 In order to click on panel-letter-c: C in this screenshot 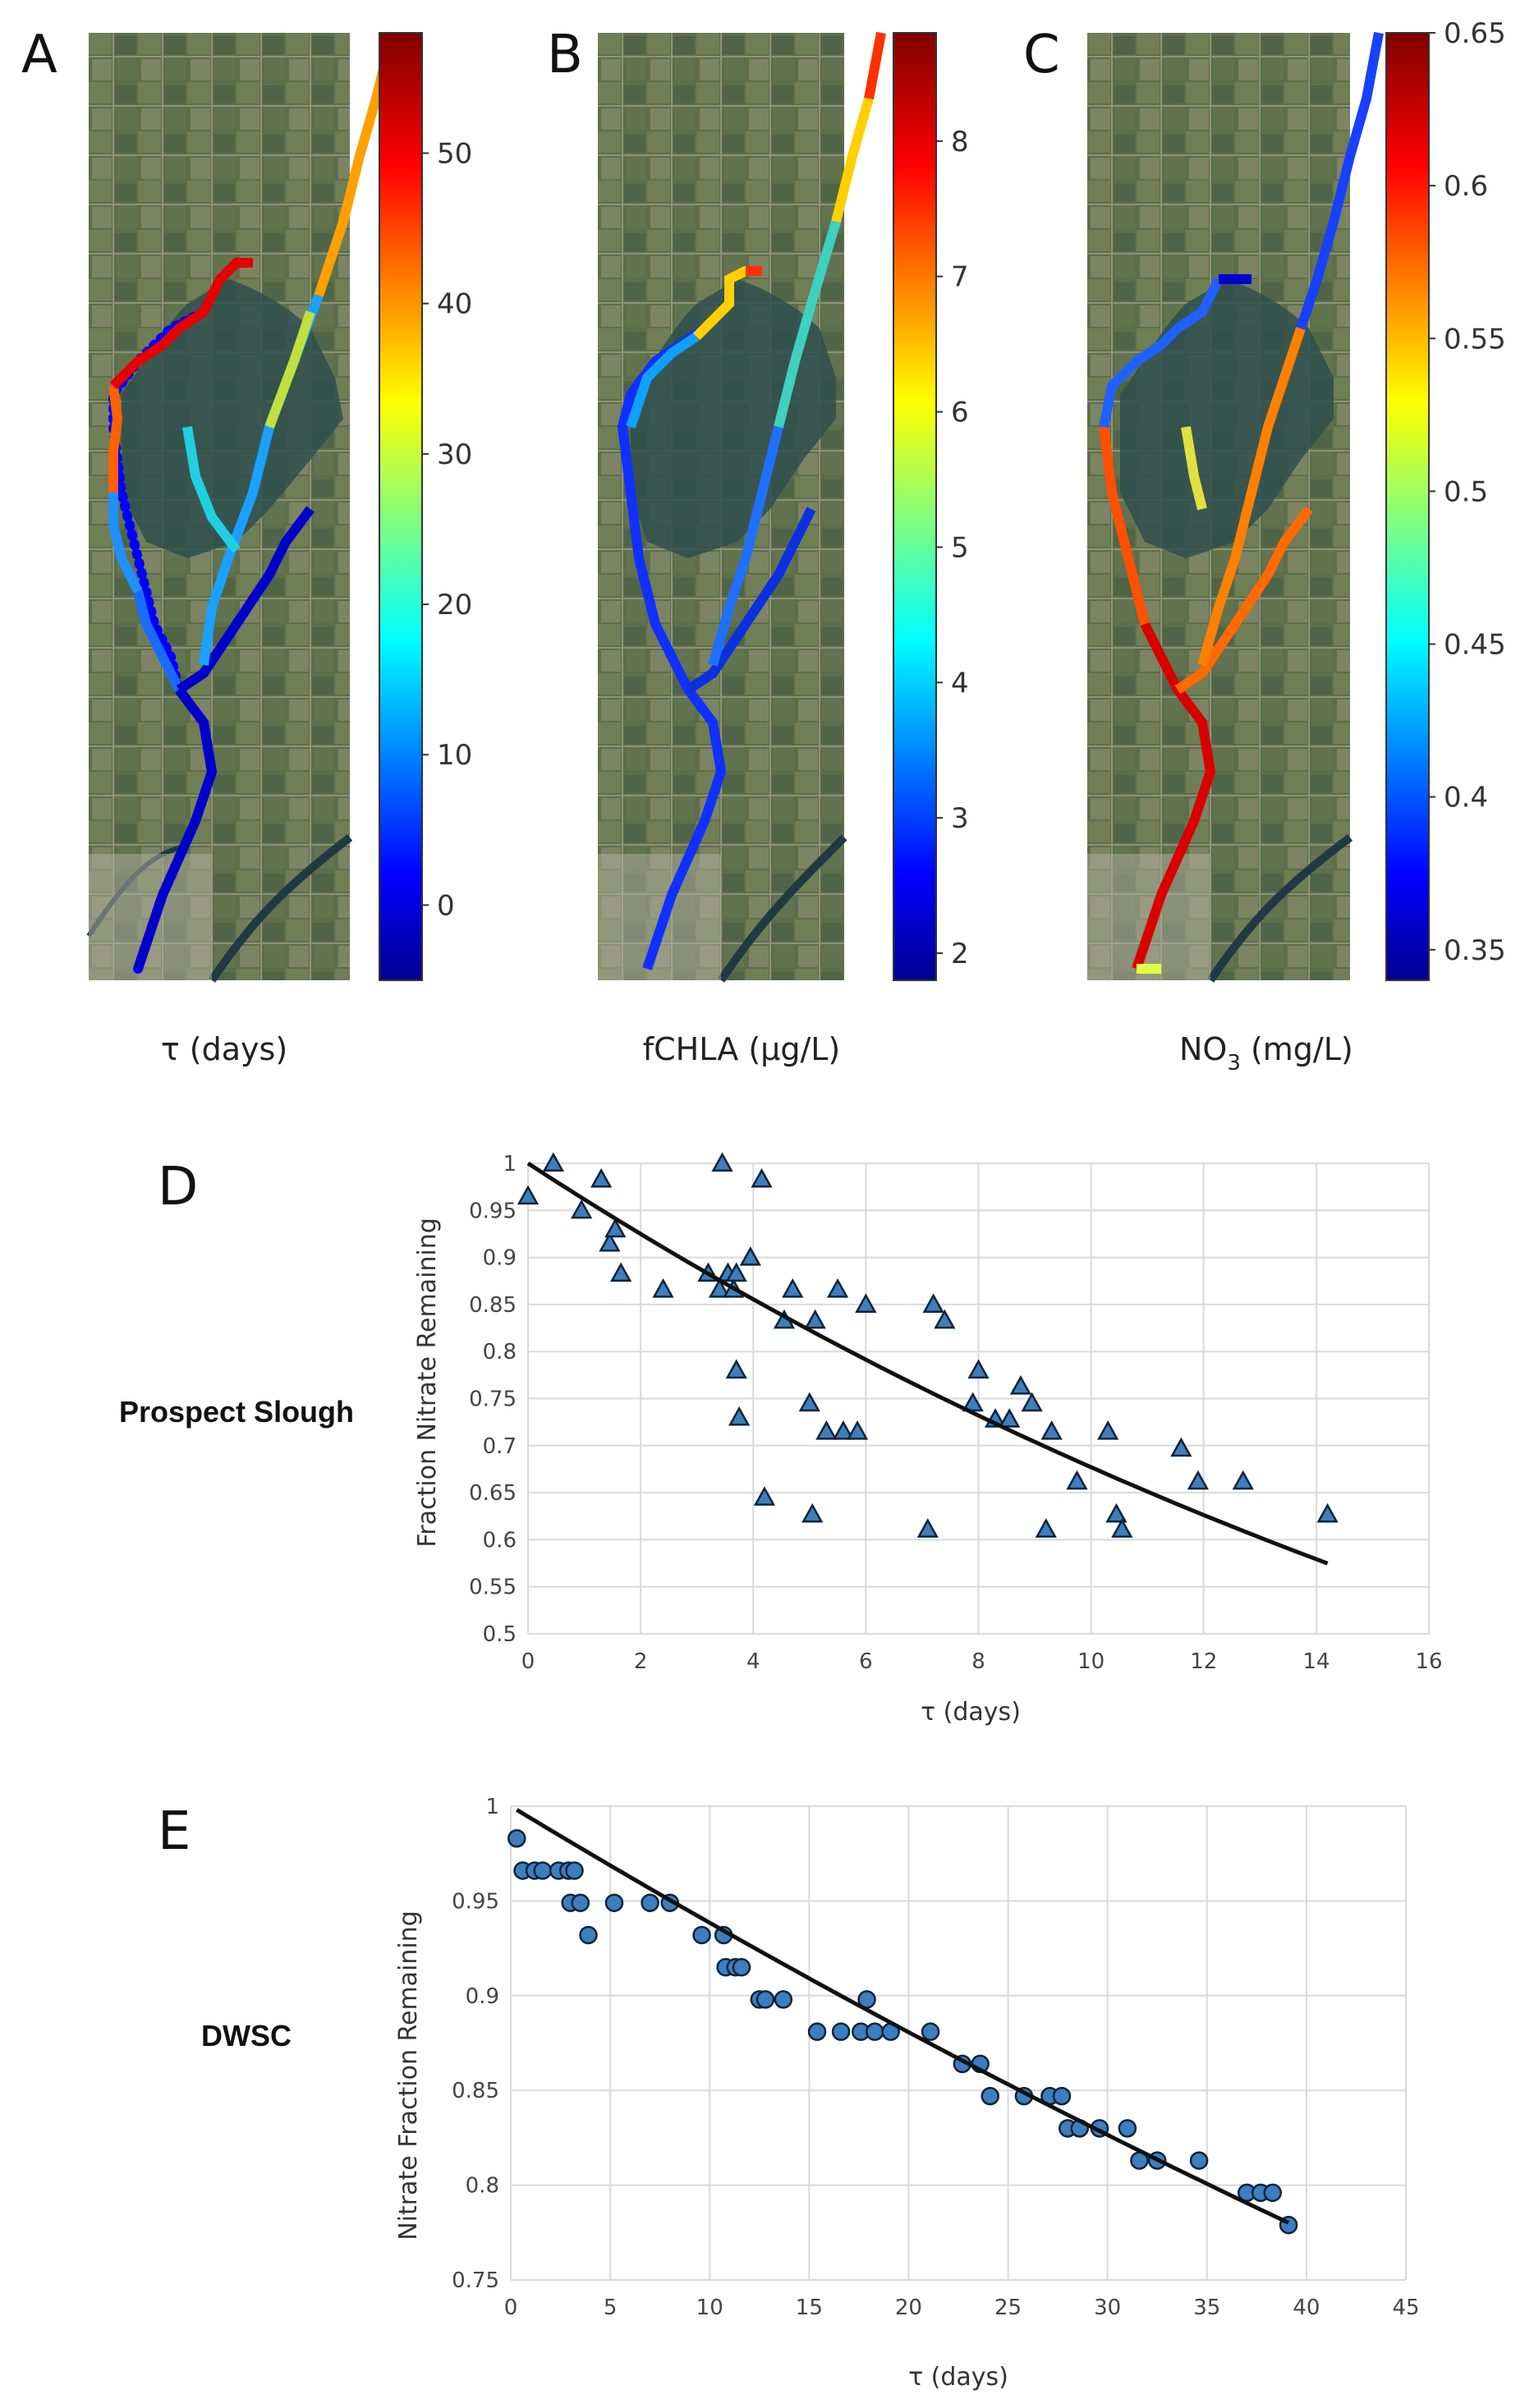, I will do `click(1041, 55)`.